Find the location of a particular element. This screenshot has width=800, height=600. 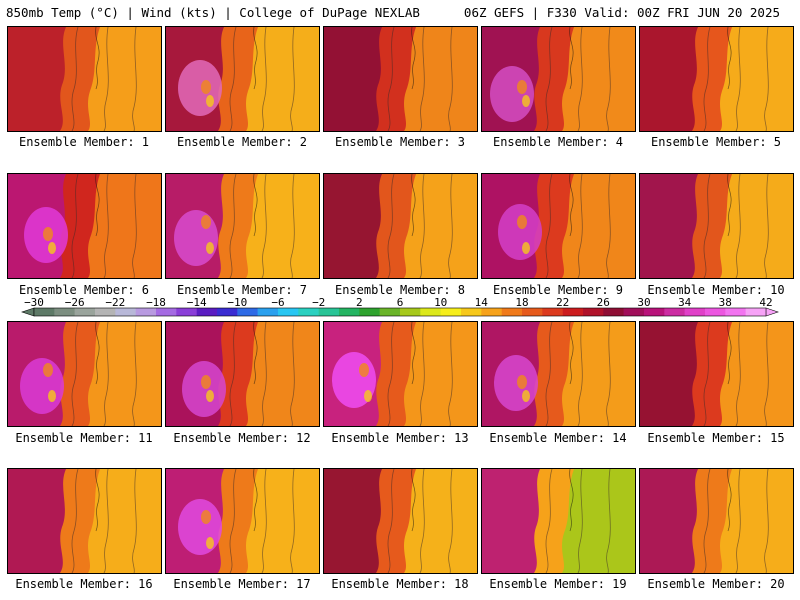

colorbar-tick-label: 18 is located at coordinates (521, 302).